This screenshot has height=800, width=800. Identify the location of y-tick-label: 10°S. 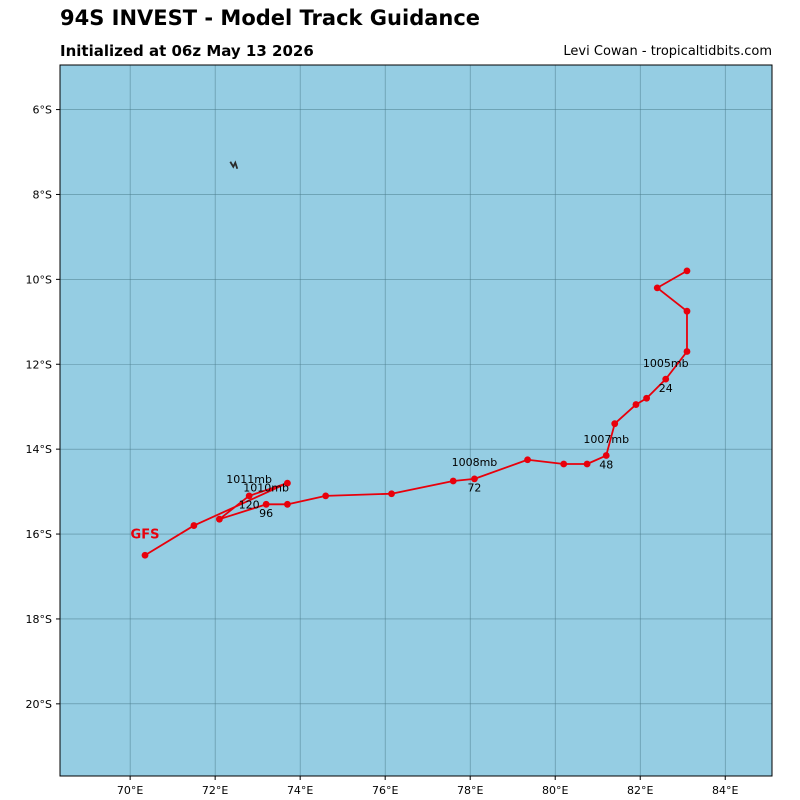
(39, 279).